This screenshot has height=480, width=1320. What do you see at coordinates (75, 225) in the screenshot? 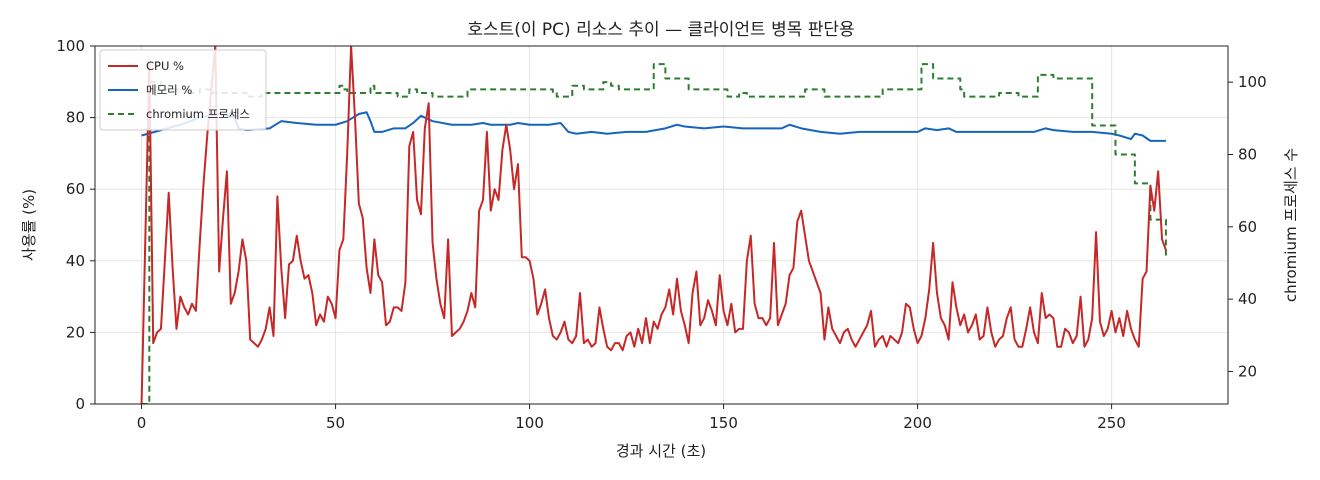
I see `y-axis-left: 0 20 40 60 80 100` at bounding box center [75, 225].